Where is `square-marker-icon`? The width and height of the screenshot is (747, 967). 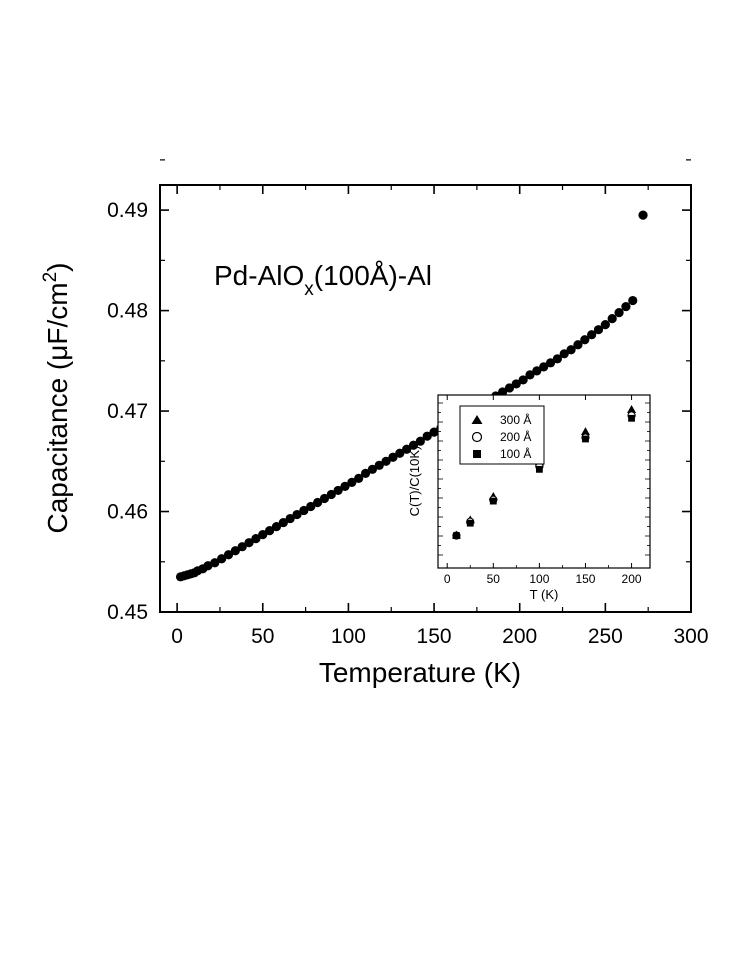
square-marker-icon is located at coordinates (477, 454).